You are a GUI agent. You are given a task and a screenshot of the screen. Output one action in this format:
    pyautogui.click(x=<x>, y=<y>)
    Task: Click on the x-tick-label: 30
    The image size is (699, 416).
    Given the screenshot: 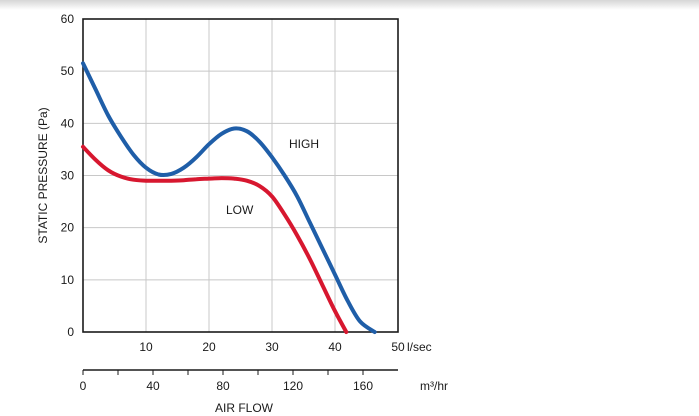 What is the action you would take?
    pyautogui.click(x=272, y=347)
    